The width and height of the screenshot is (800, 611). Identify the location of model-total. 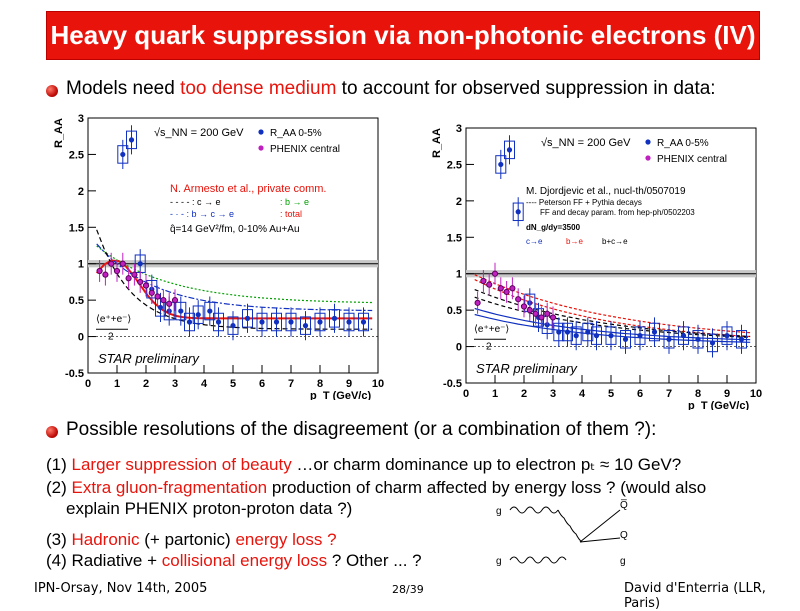
(234, 289).